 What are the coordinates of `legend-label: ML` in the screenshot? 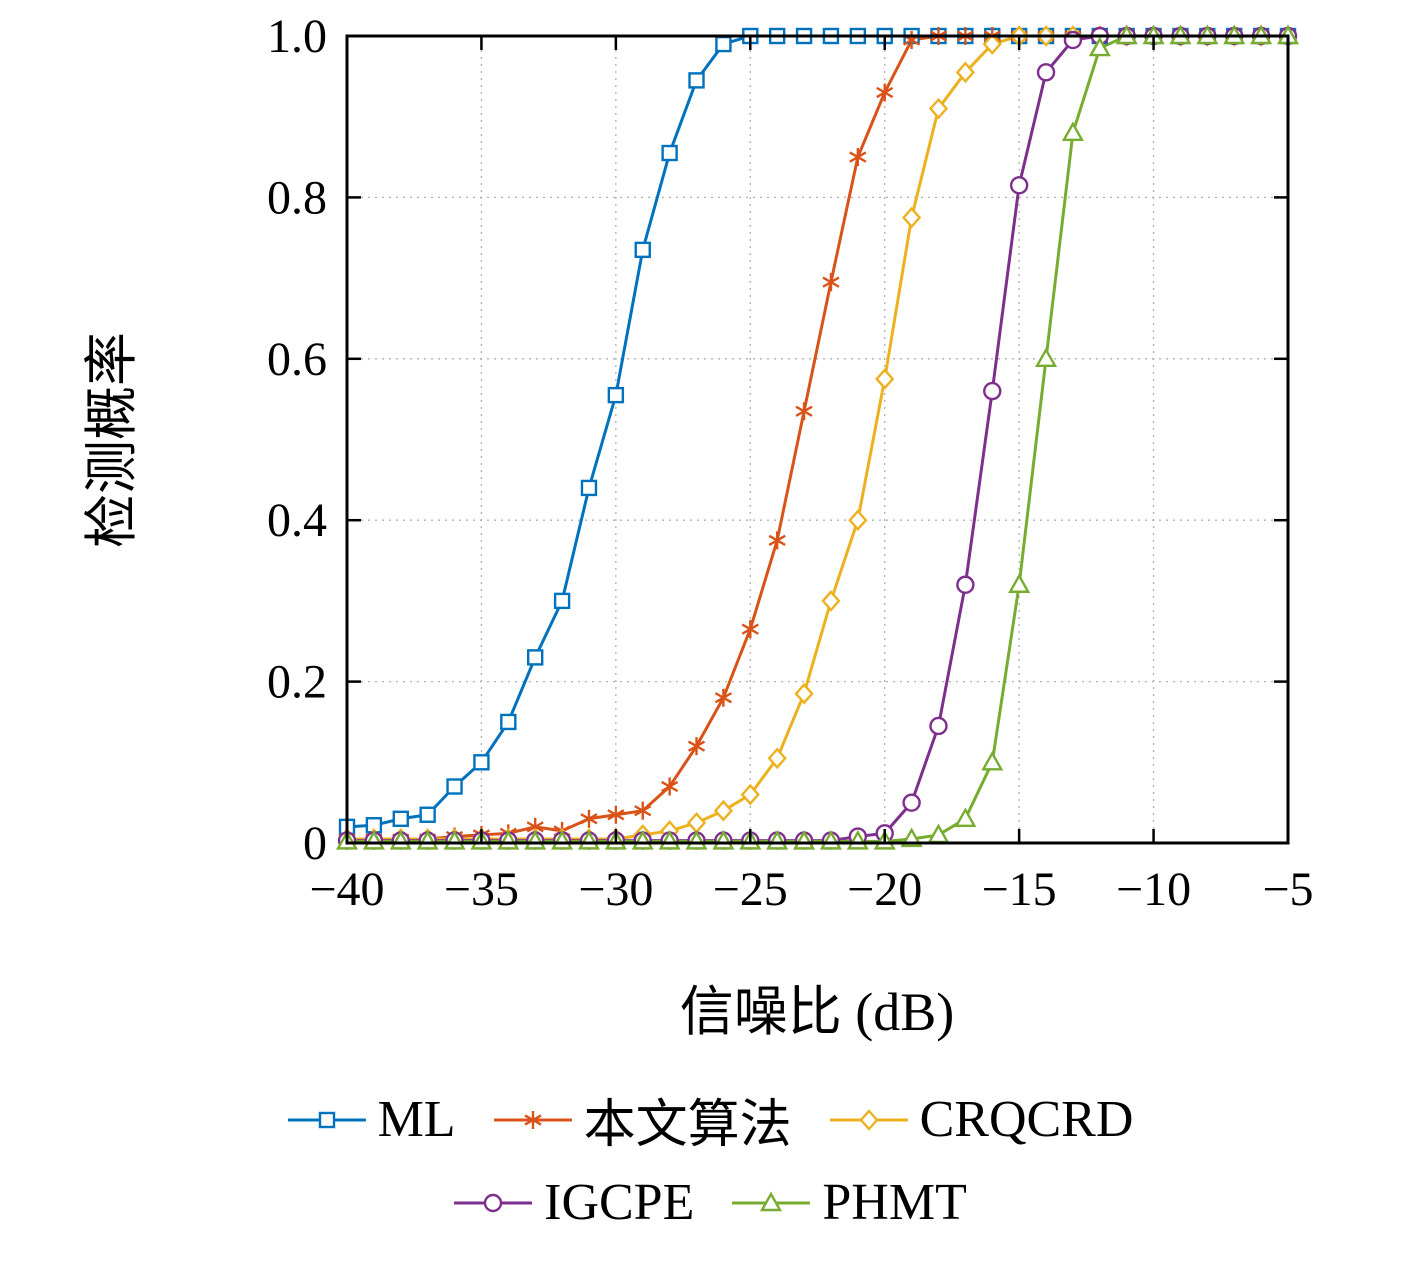 It's located at (416, 1119).